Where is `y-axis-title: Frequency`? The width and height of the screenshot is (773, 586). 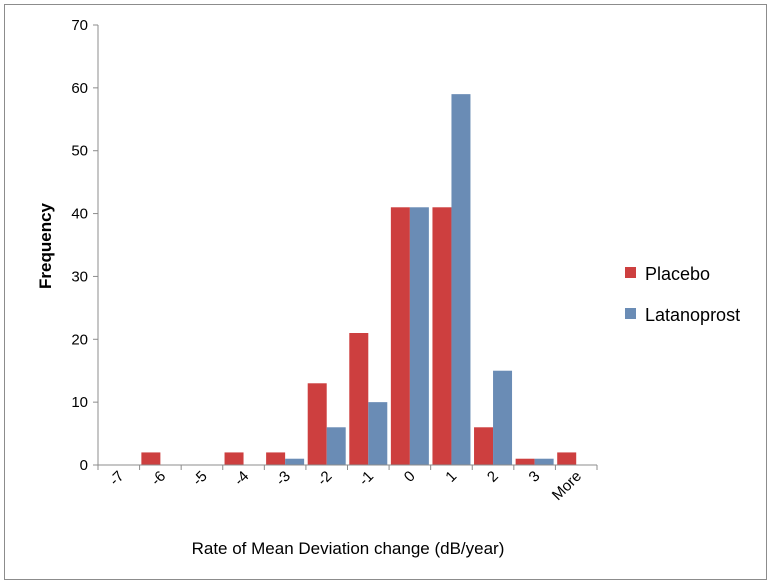 y-axis-title: Frequency is located at coordinates (45, 245).